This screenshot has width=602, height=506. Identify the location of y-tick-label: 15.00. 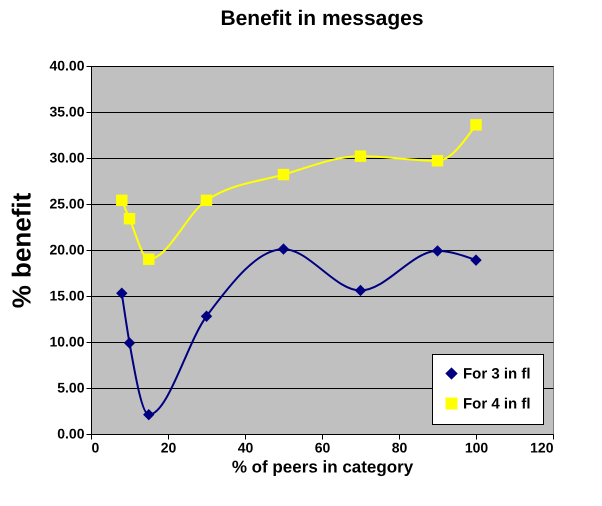
(67, 296).